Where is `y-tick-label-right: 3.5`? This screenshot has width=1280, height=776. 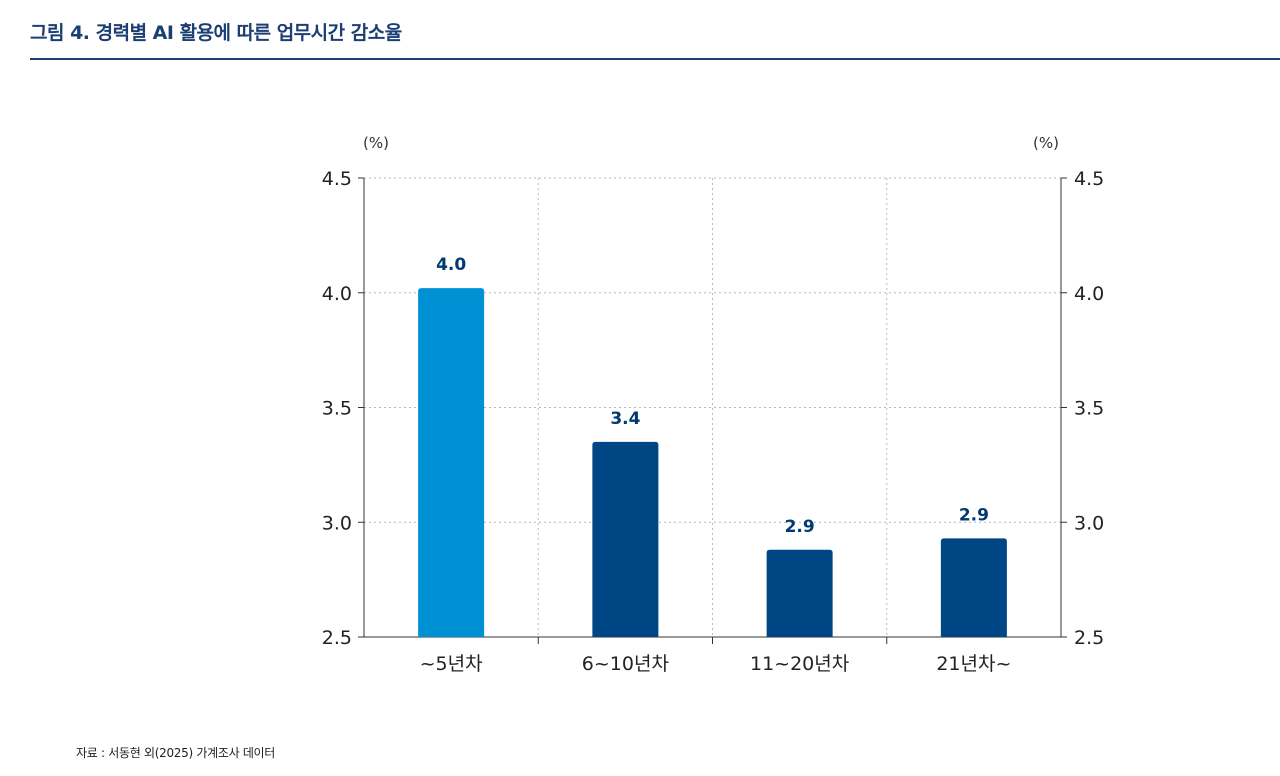
y-tick-label-right: 3.5 is located at coordinates (1089, 409).